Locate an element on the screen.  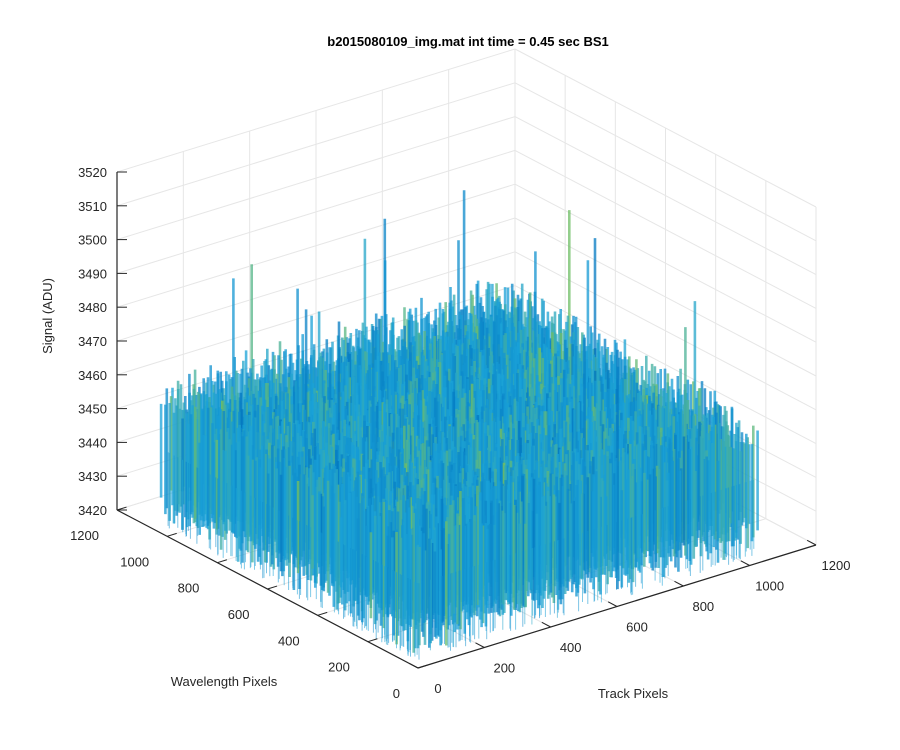
y-tick-label: 1000 is located at coordinates (134, 561).